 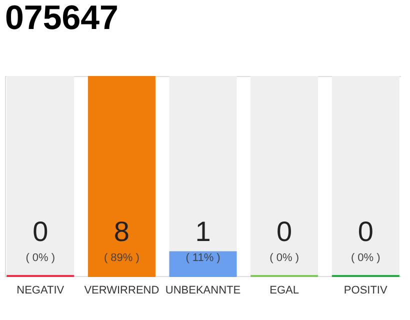 What do you see at coordinates (203, 258) in the screenshot?
I see `data-label: ( 11% )` at bounding box center [203, 258].